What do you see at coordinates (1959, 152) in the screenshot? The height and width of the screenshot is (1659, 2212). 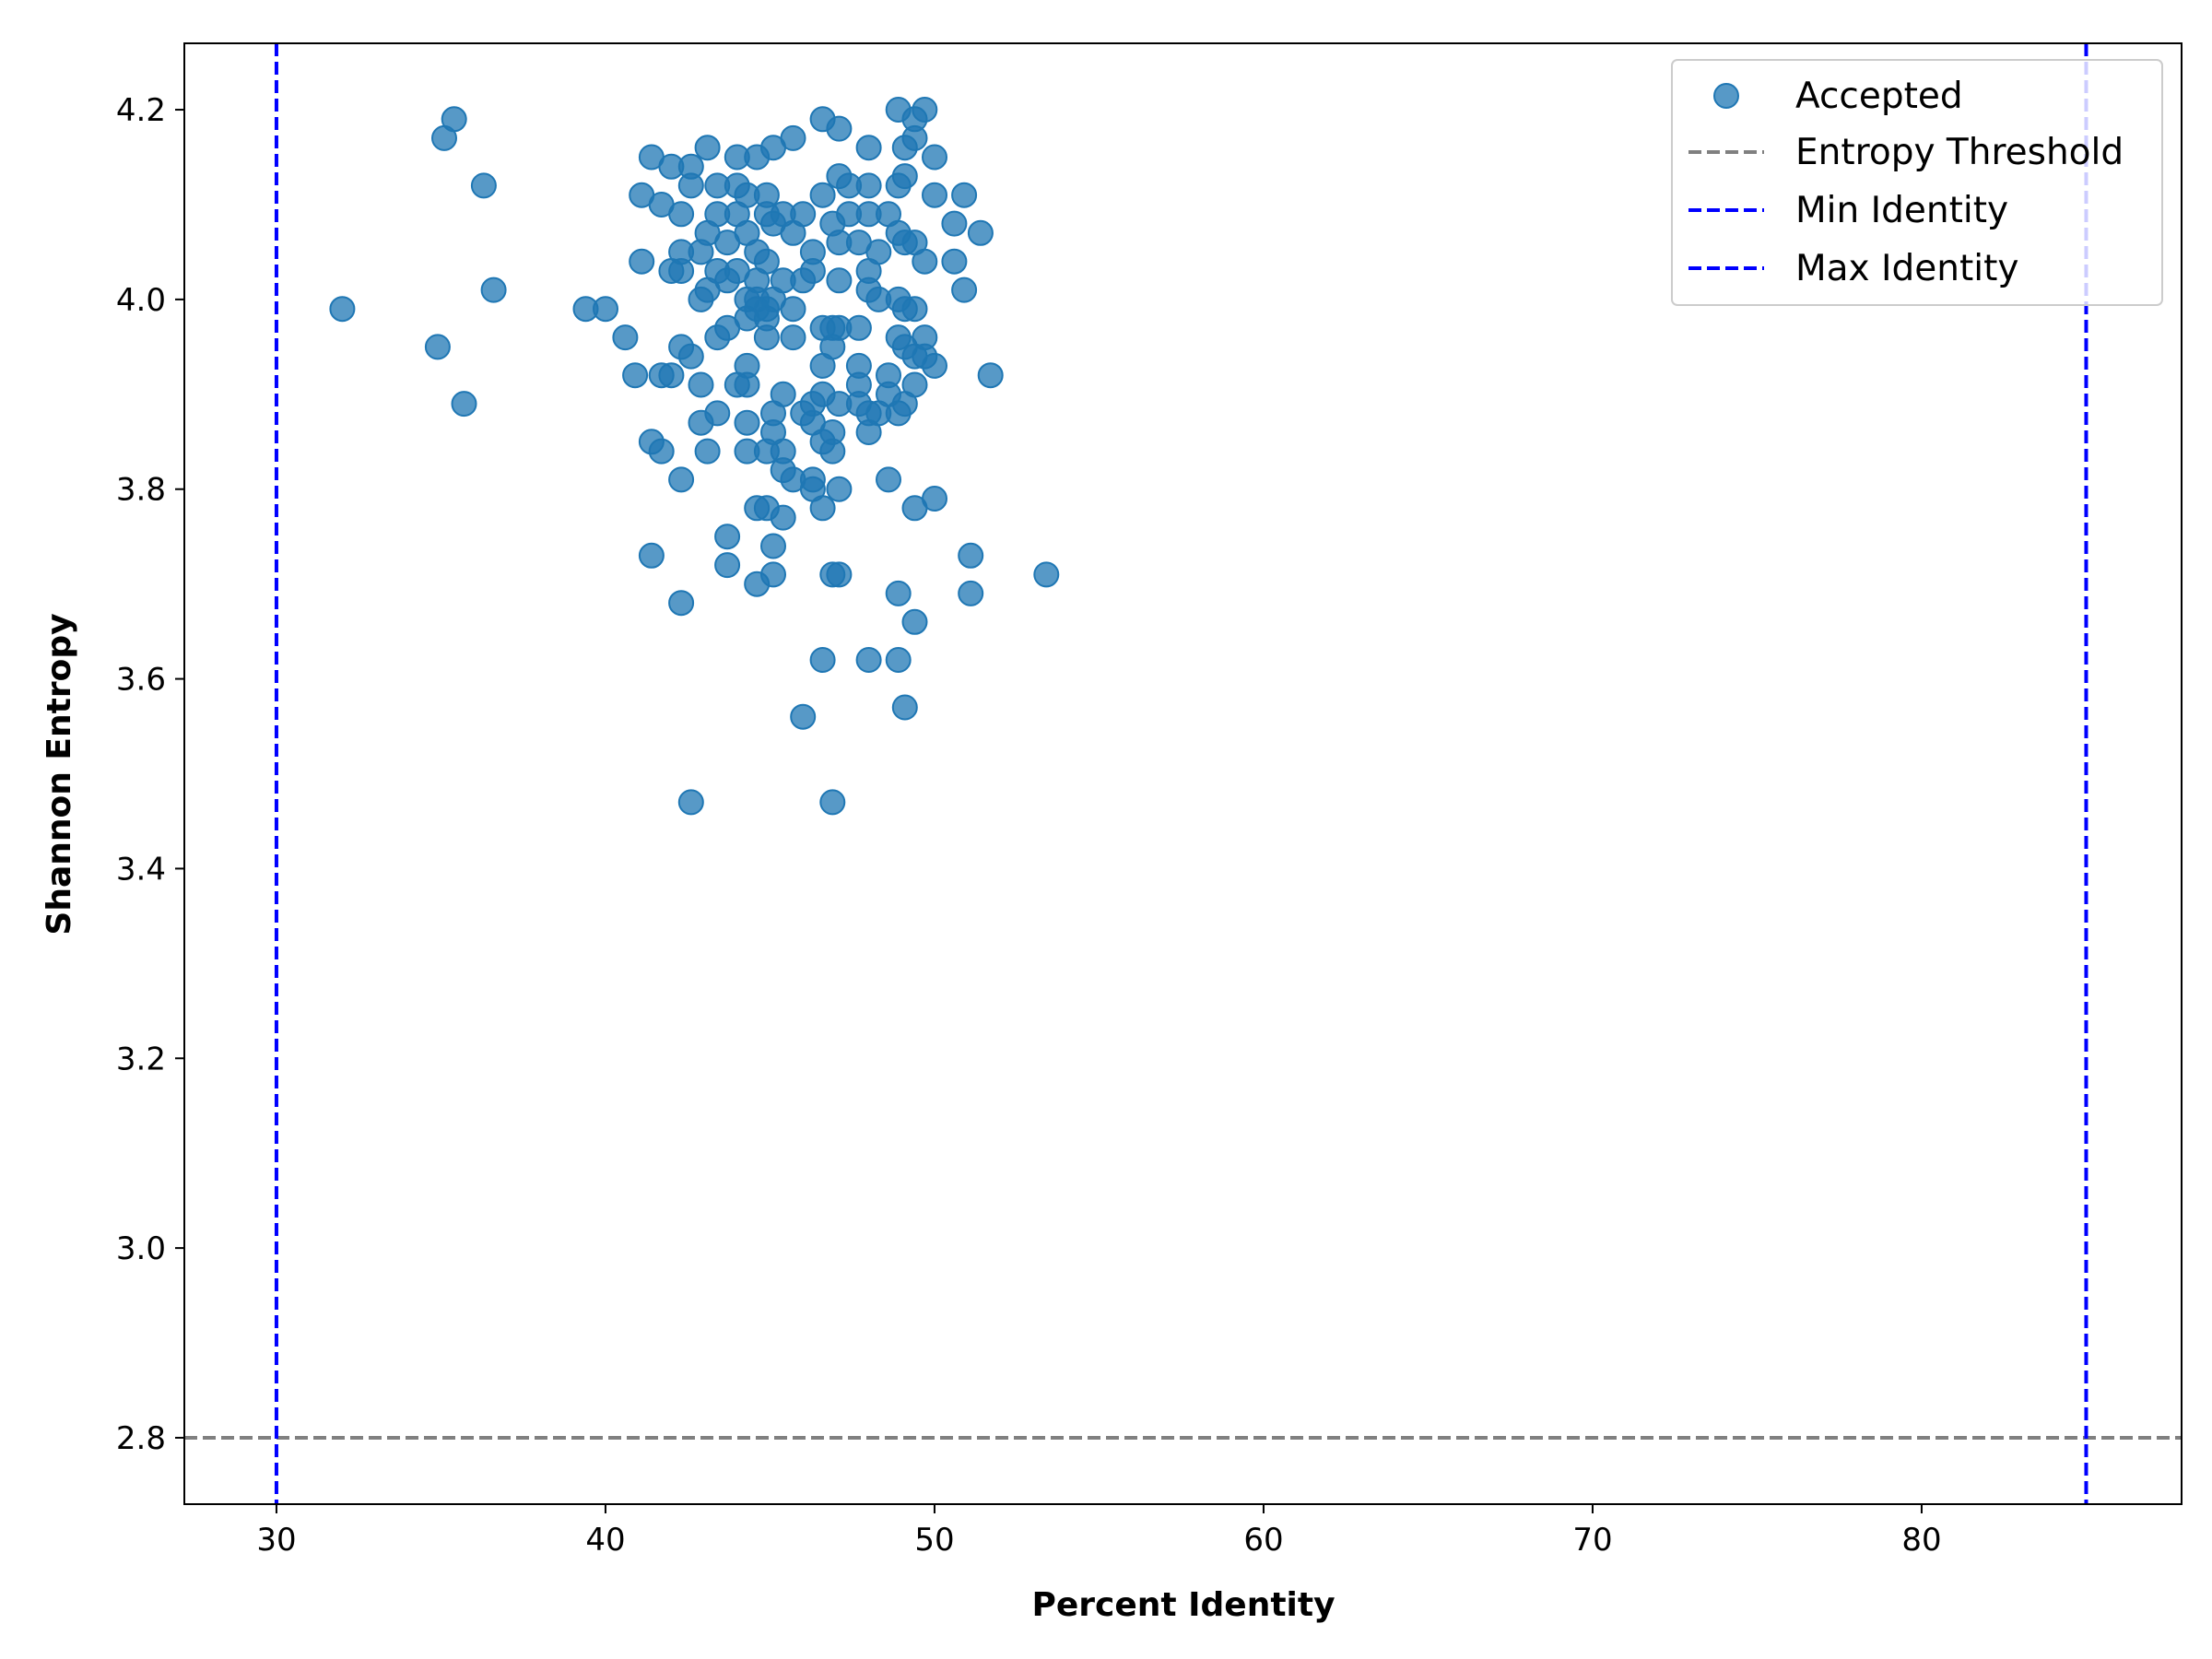 I see `legend-label-entropy-threshold: Entropy Threshold` at bounding box center [1959, 152].